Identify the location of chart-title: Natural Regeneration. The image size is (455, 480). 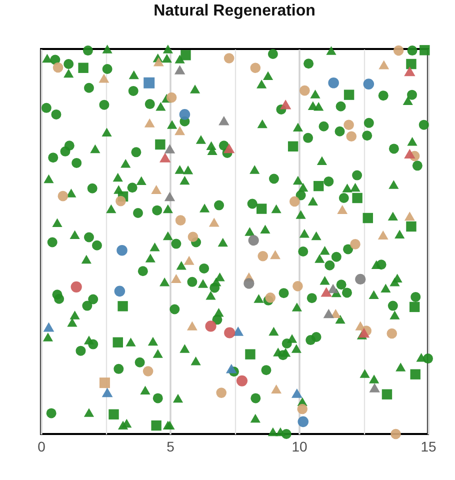
(235, 11).